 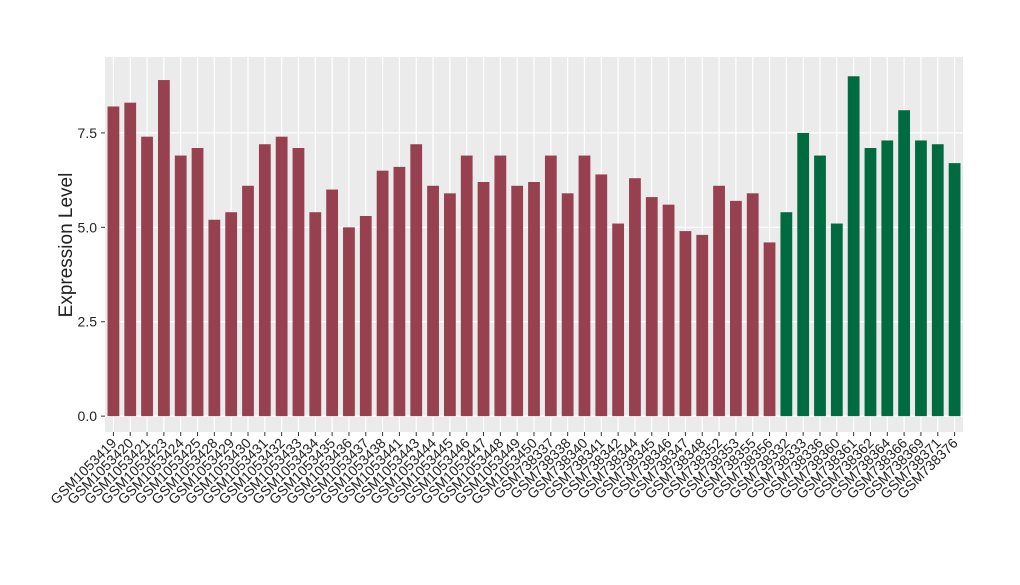 What do you see at coordinates (88, 227) in the screenshot?
I see `y-tick-label: 5.0` at bounding box center [88, 227].